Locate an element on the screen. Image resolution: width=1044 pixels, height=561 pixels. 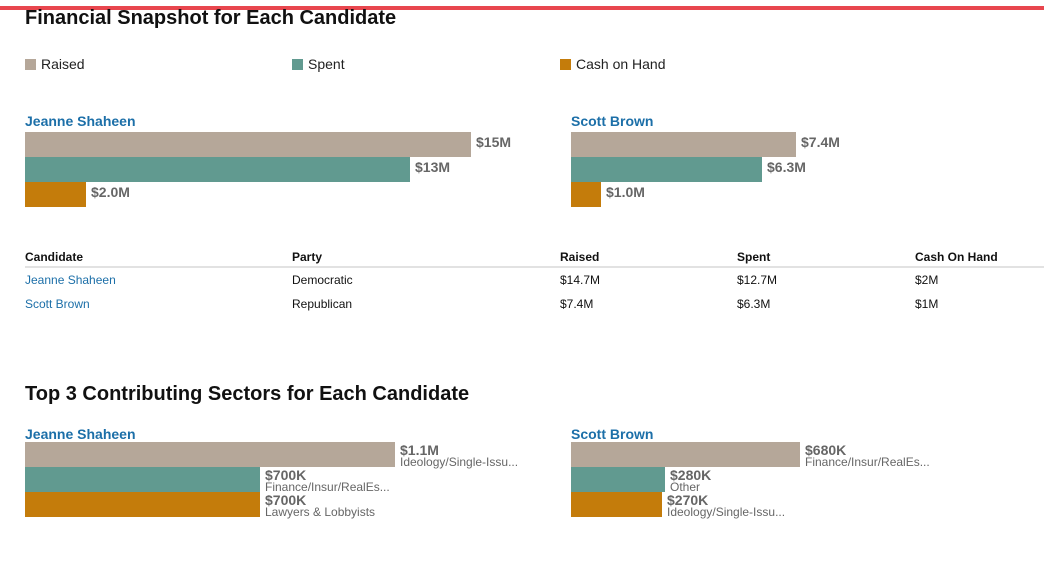
sector-bar-value-label: $270K is located at coordinates (688, 500).